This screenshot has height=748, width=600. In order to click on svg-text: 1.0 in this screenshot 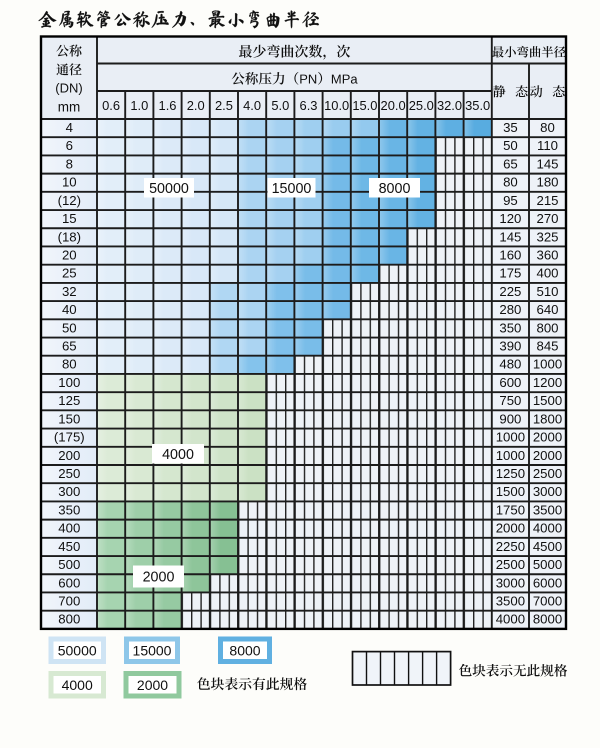, I will do `click(139, 105)`.